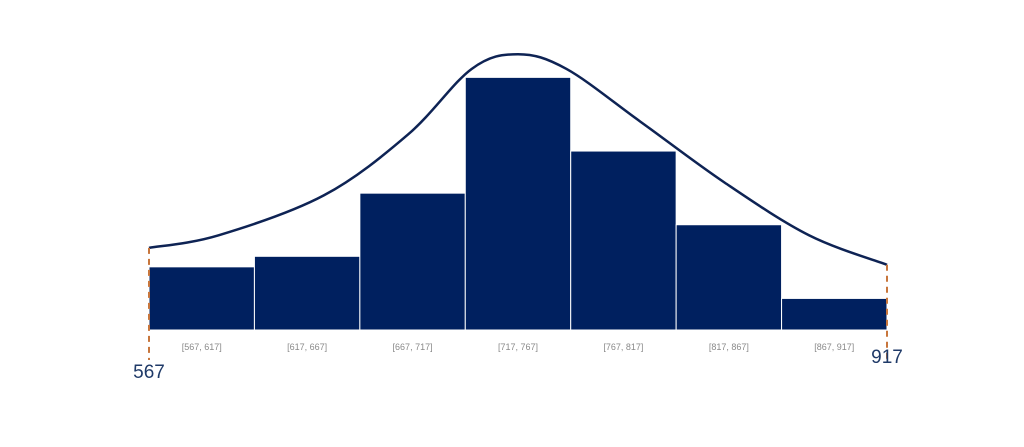 This screenshot has width=1024, height=447. What do you see at coordinates (729, 347) in the screenshot?
I see `bin-label: [817, 867]` at bounding box center [729, 347].